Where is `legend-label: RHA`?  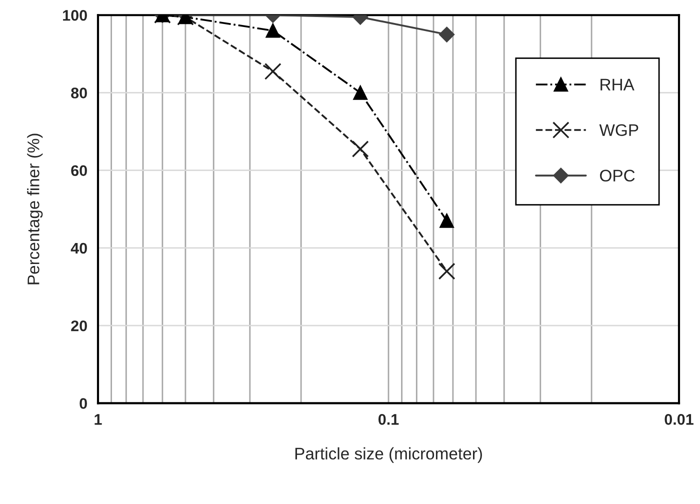
legend-label: RHA is located at coordinates (617, 84).